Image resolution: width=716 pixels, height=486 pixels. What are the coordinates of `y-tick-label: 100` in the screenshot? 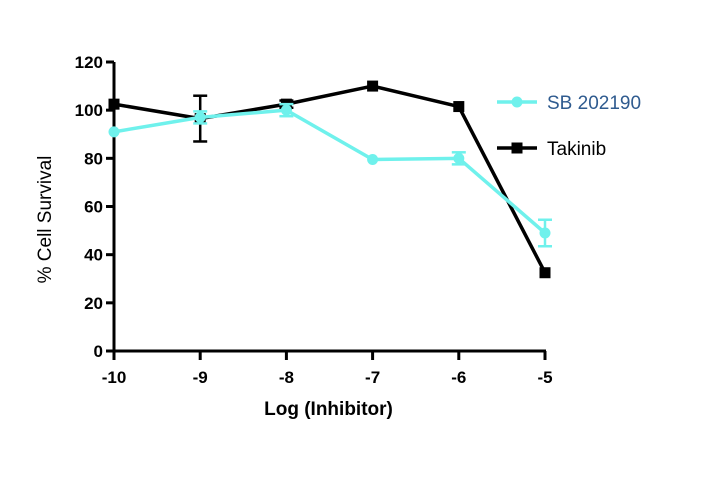 It's located at (89, 110).